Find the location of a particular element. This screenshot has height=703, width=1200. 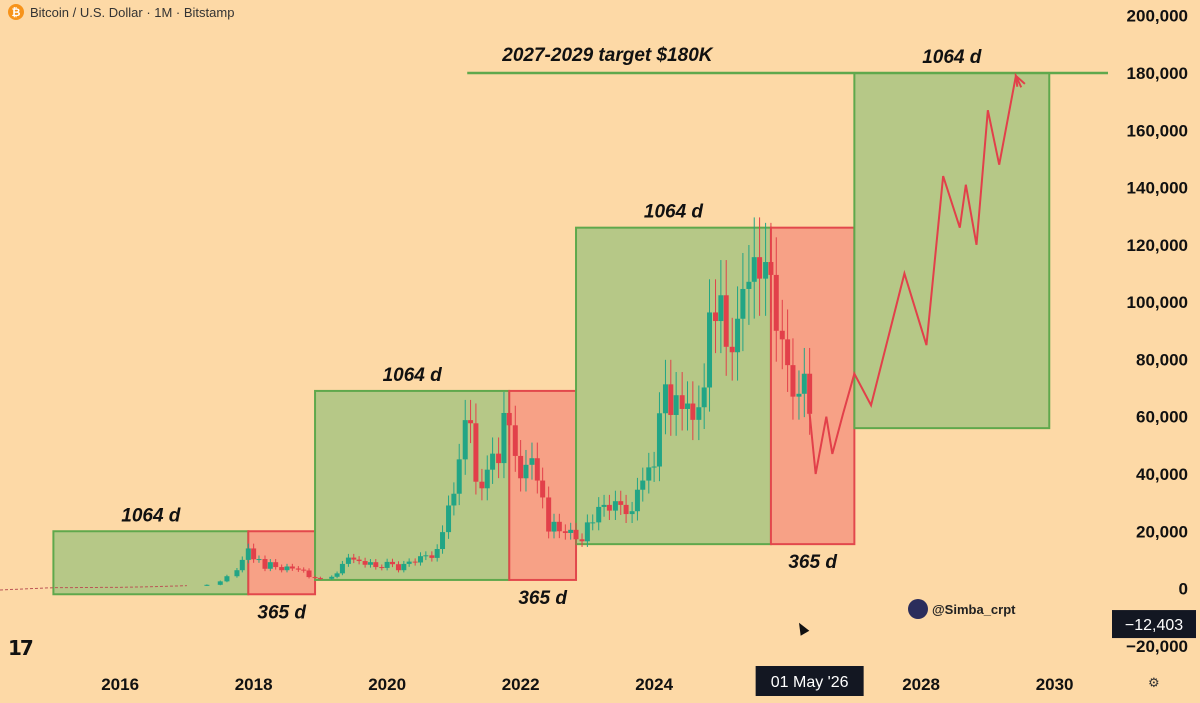

target-label: 2027-2029 target $180K is located at coordinates (607, 55).